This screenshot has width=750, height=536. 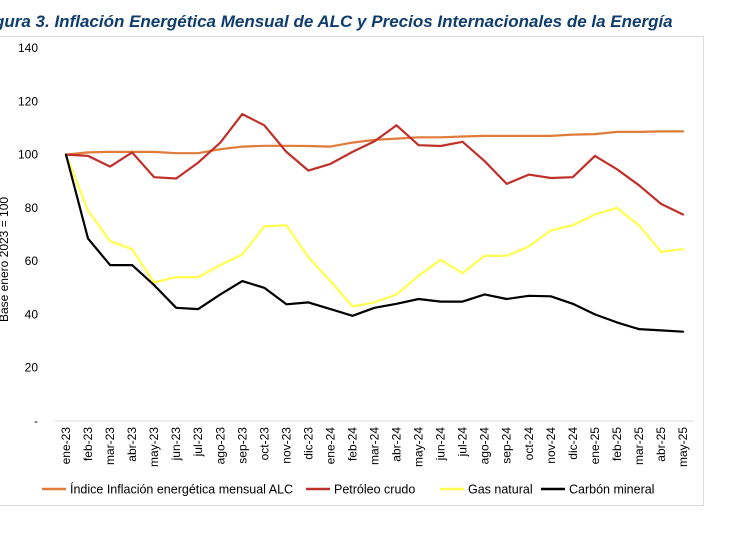 I want to click on y-axis-ticks: - 20 40 60 80 100 120 140, so click(x=28, y=234).